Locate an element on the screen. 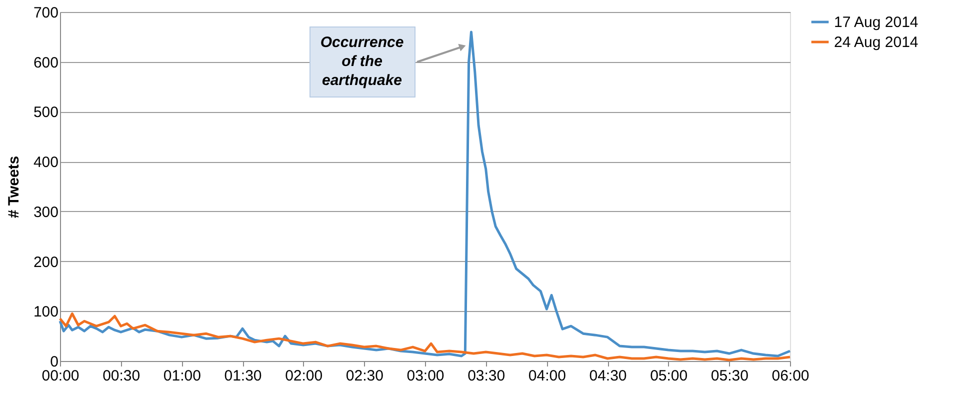 This screenshot has height=405, width=971. x-tick-label: 04:00 is located at coordinates (547, 376).